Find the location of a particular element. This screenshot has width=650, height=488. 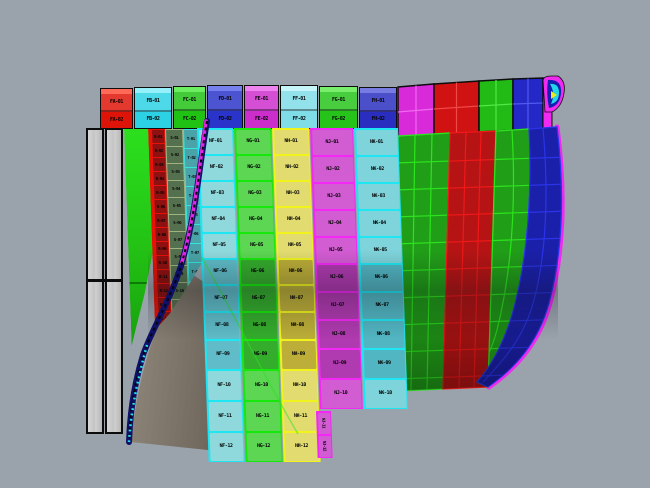

plate-cell-label: R-12 is located at coordinates (163, 290).